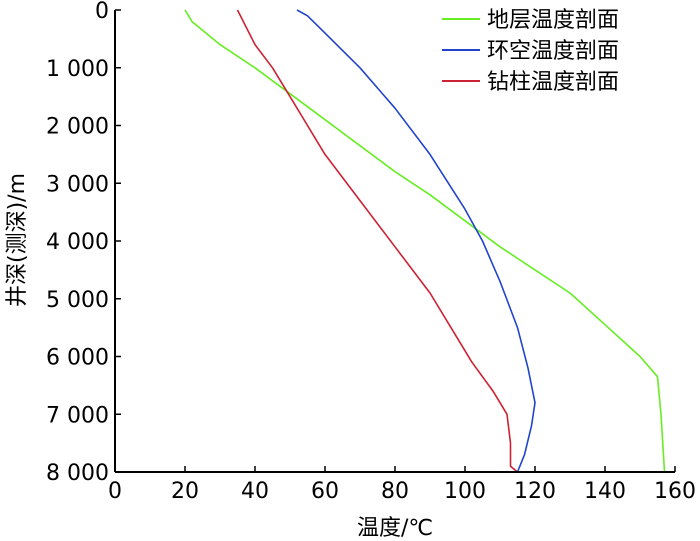 The width and height of the screenshot is (700, 541). Describe the element at coordinates (465, 491) in the screenshot. I see `x-tick-label: 100` at that location.